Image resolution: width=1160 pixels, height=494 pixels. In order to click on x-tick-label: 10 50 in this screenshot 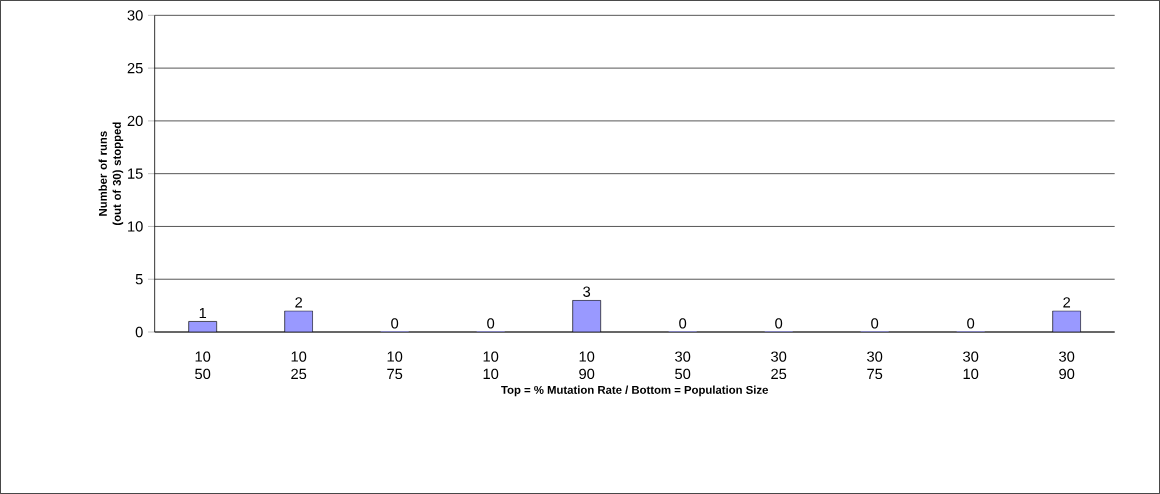, I will do `click(203, 365)`.